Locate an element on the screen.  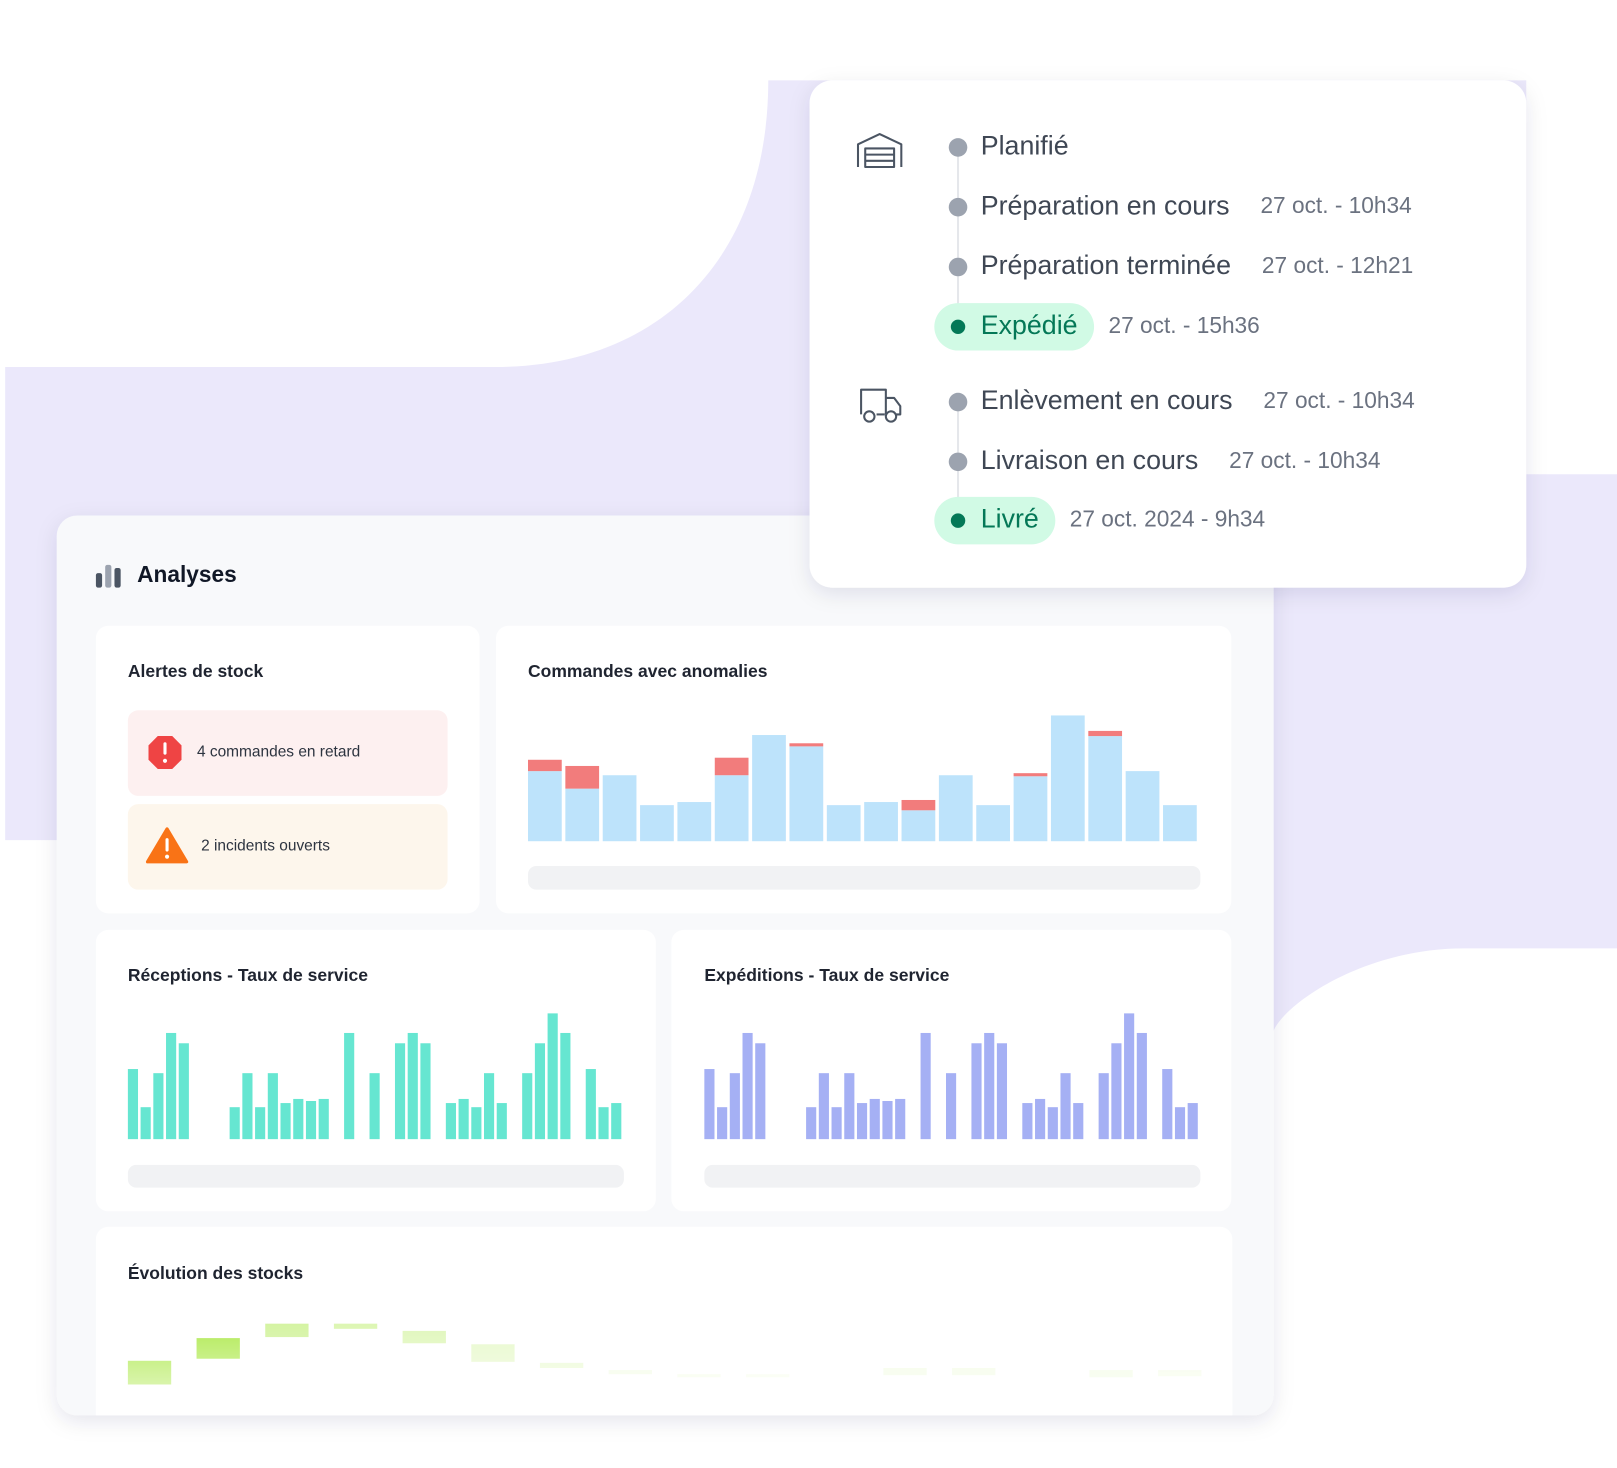
panel-title: Réceptions - Taux de service is located at coordinates (248, 975).